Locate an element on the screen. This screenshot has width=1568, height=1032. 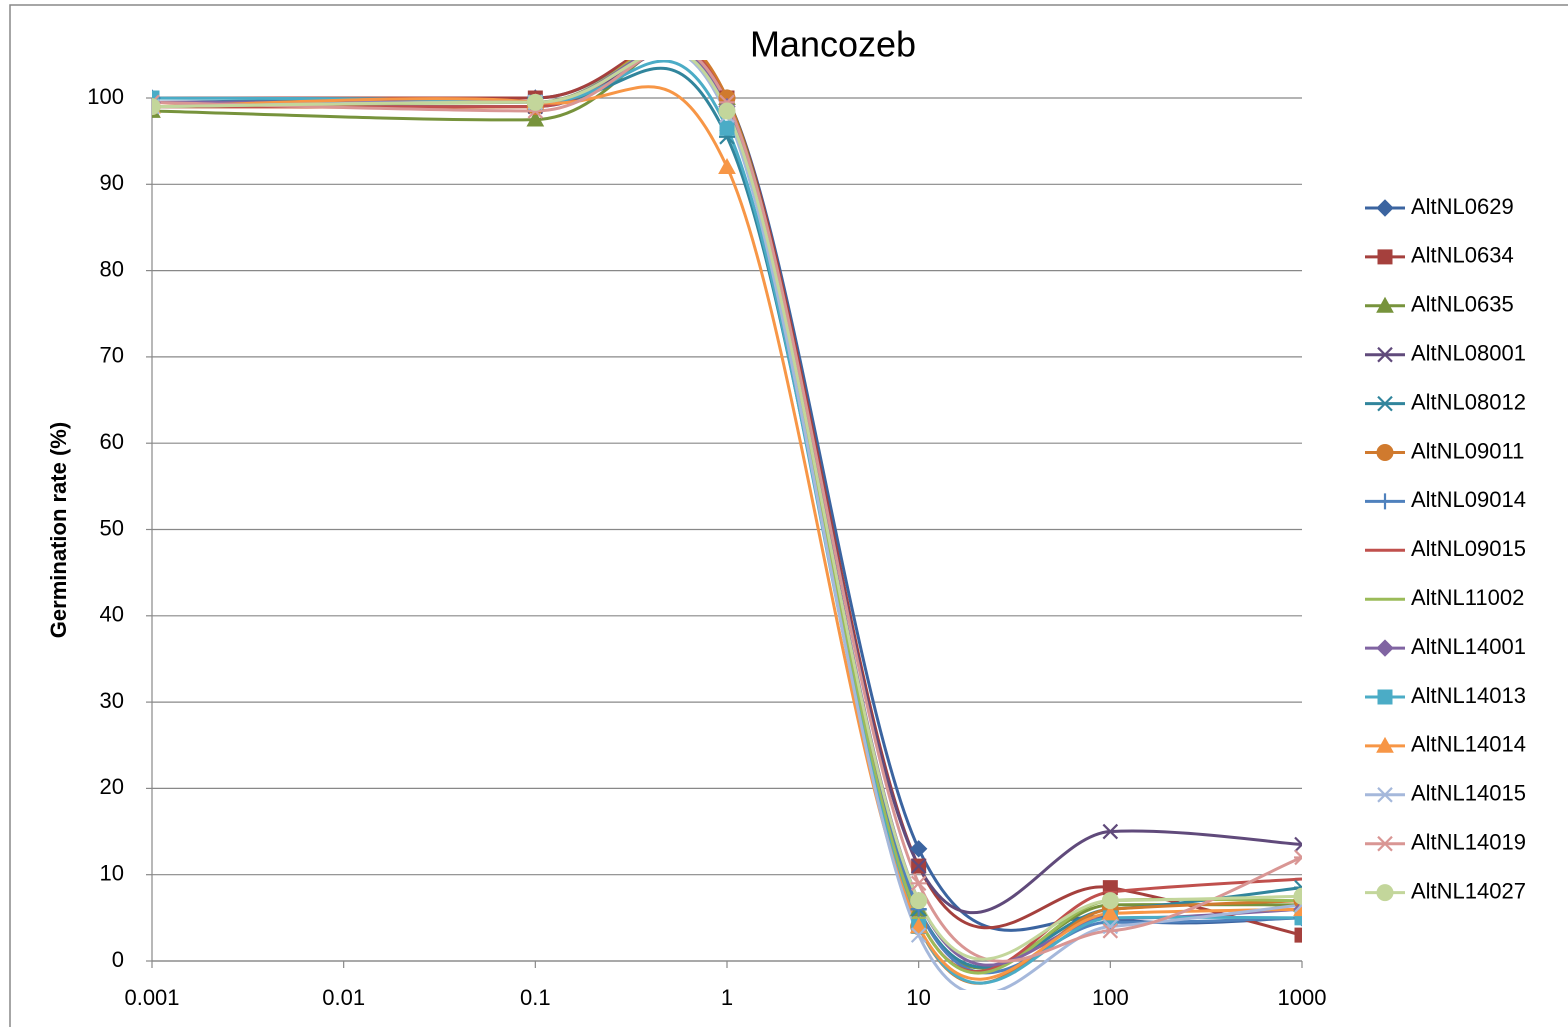
x-tick-label: 100 is located at coordinates (1110, 997).